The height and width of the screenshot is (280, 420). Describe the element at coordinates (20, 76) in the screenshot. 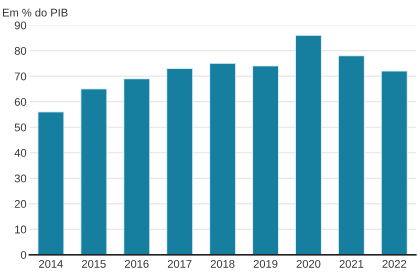

I see `y-tick-label: 70` at that location.